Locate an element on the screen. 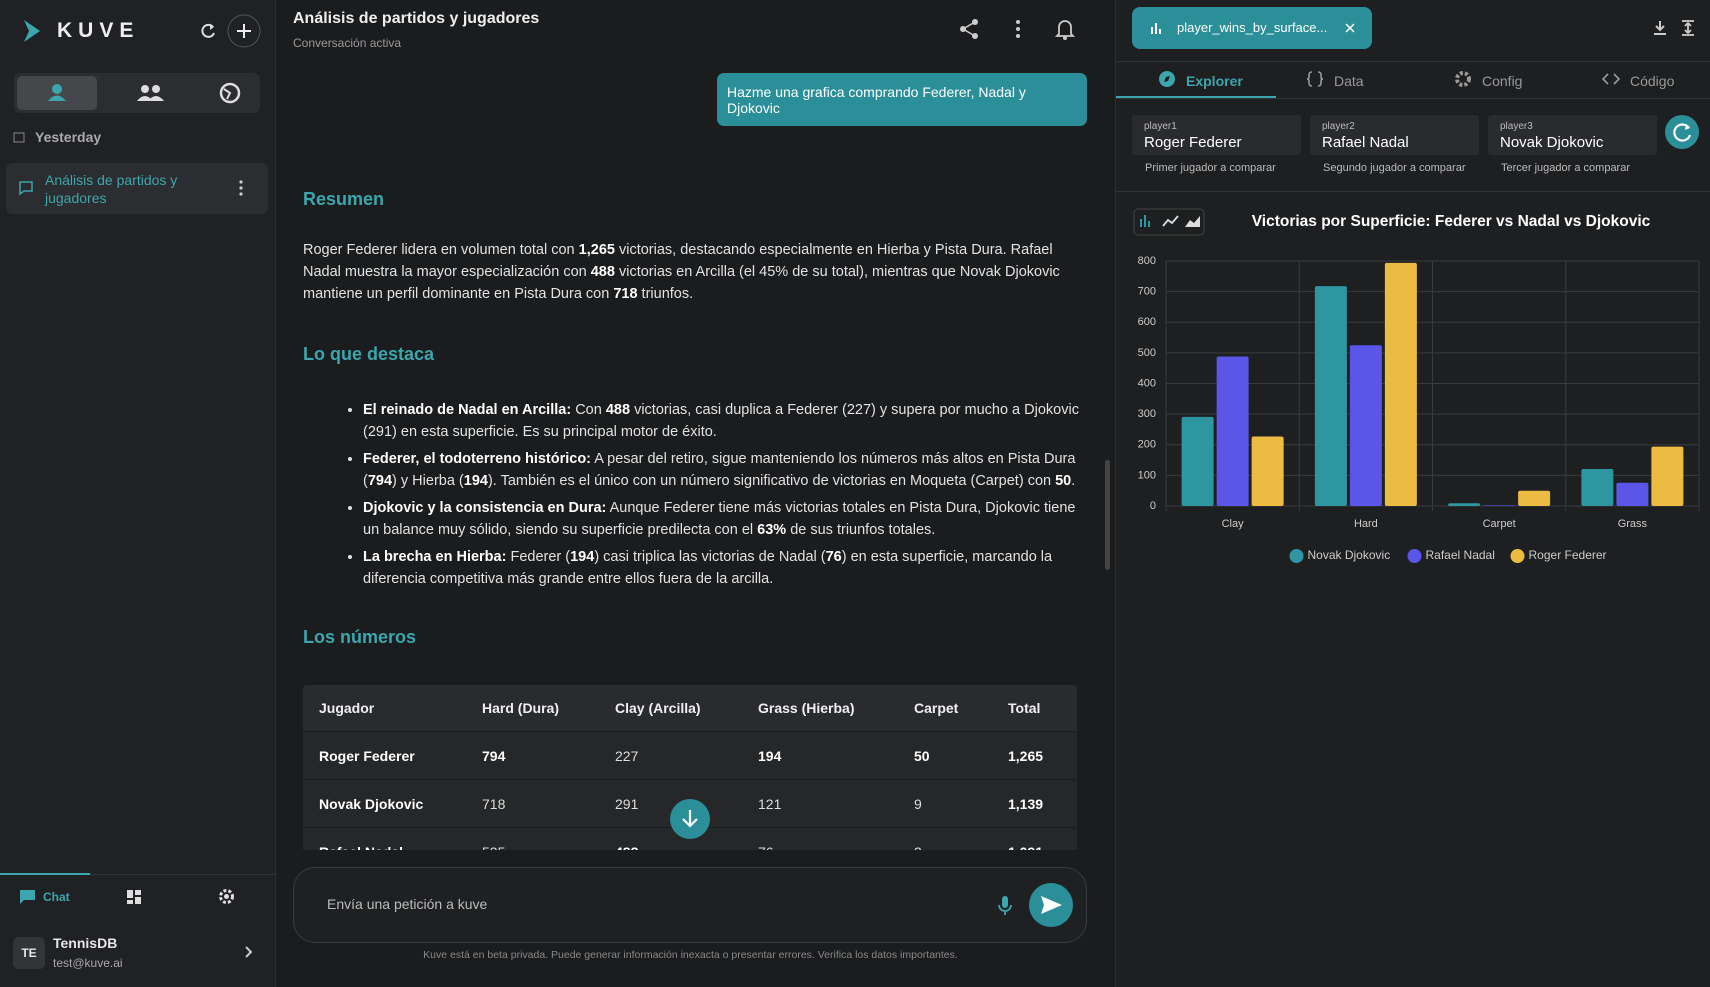  y-tick-label: 400 is located at coordinates (1147, 383).